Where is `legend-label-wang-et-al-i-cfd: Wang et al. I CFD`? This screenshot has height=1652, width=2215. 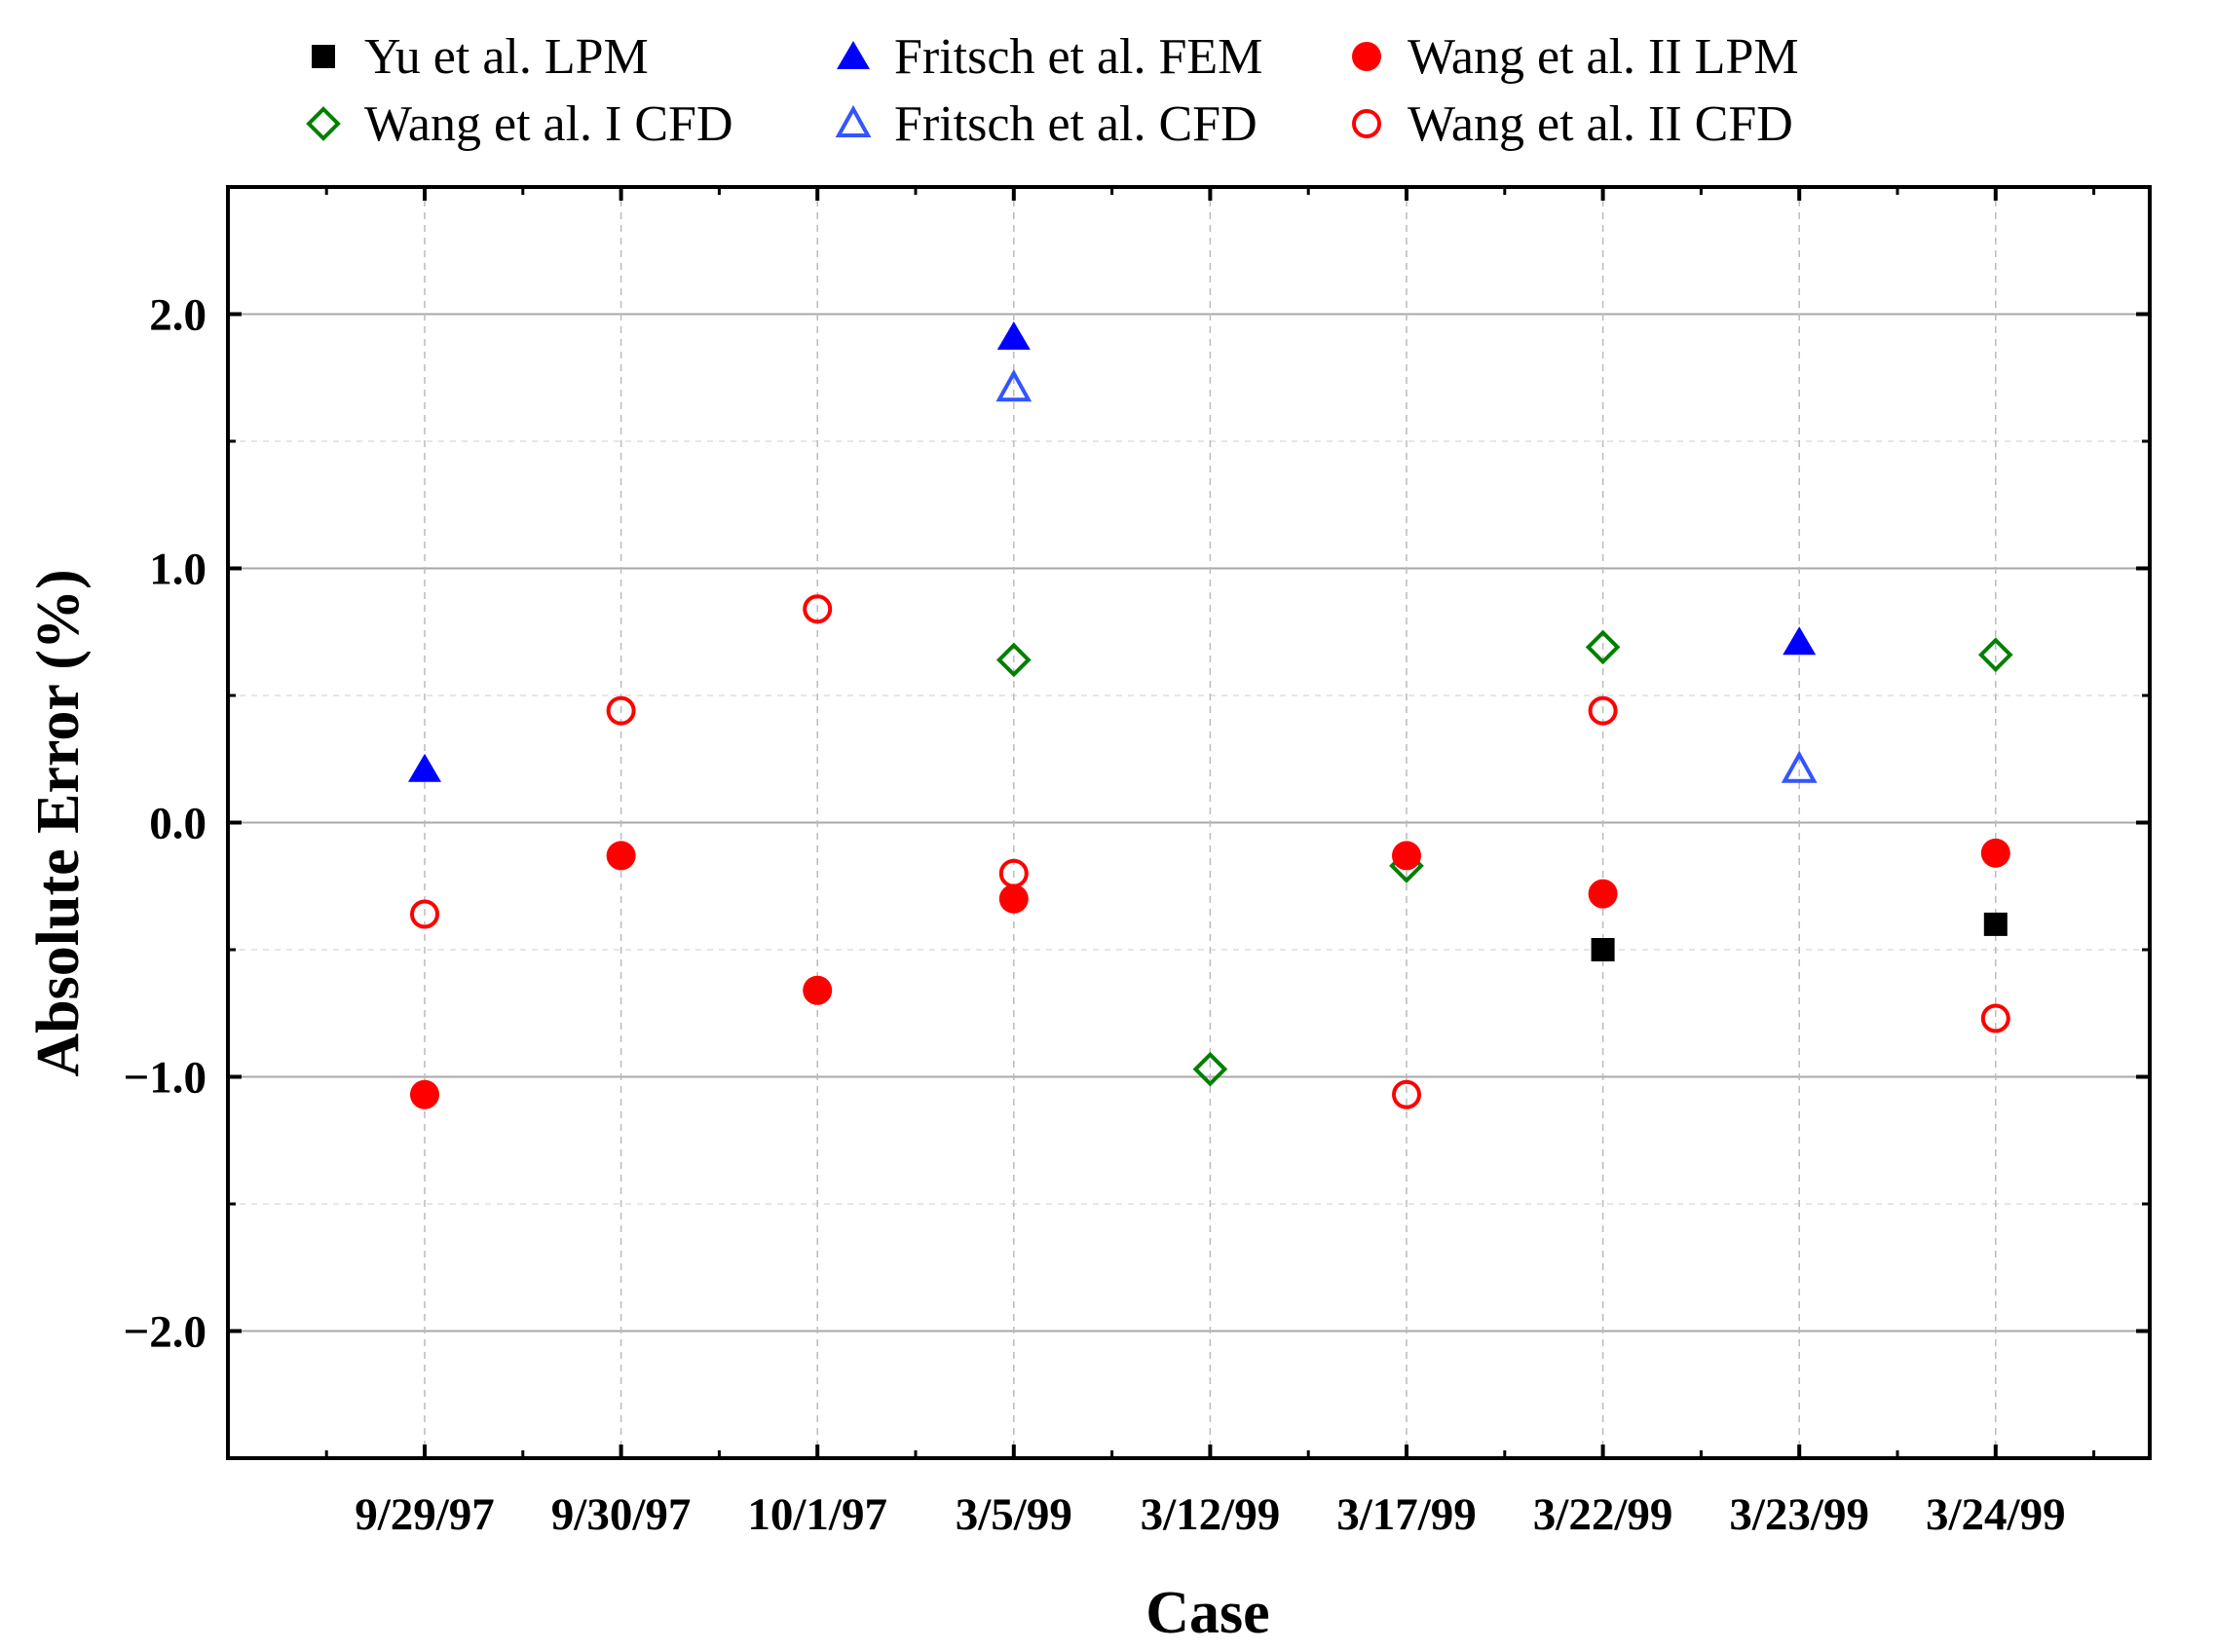 legend-label-wang-et-al-i-cfd: Wang et al. I CFD is located at coordinates (548, 124).